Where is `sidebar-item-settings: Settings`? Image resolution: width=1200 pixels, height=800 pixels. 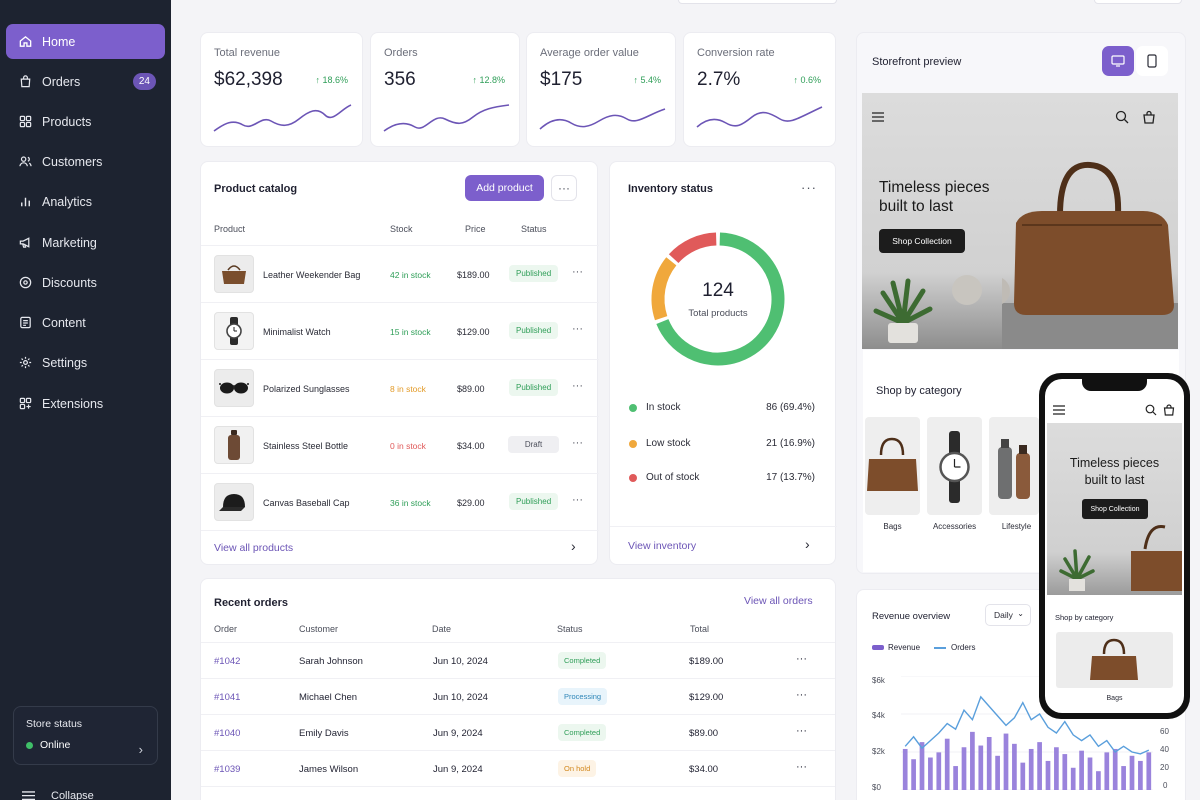 sidebar-item-settings: Settings is located at coordinates (85, 362).